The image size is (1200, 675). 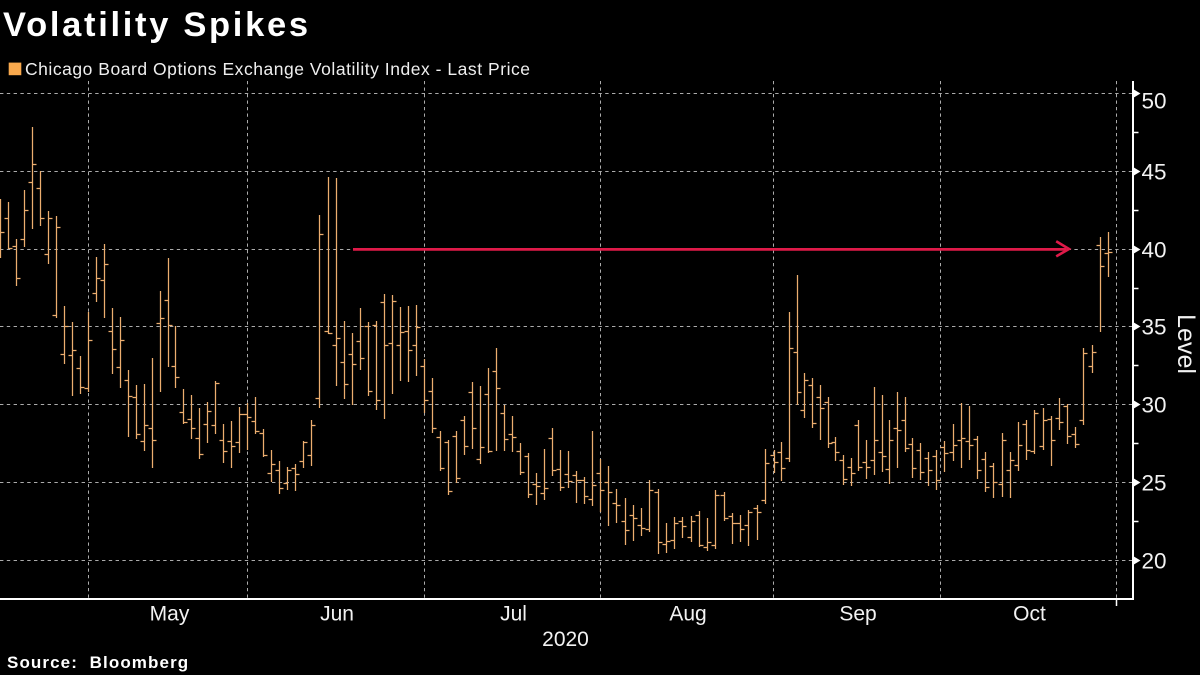 I want to click on svg-text: Jun, so click(x=337, y=614).